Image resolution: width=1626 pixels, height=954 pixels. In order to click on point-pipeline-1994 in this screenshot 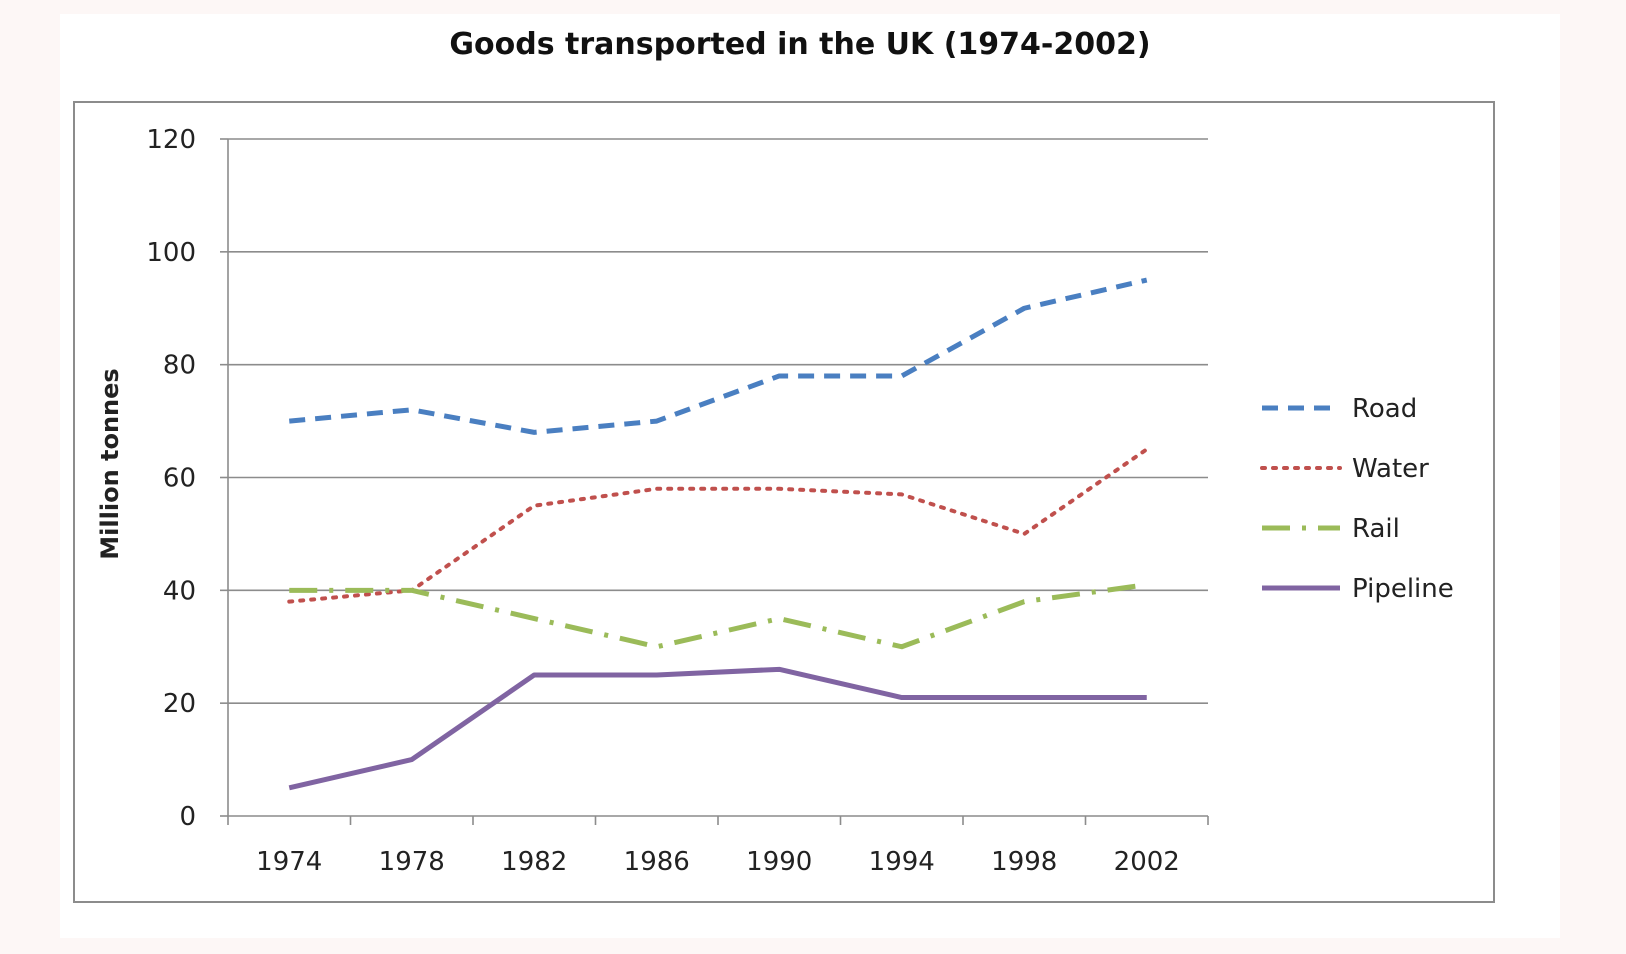, I will do `click(902, 698)`.